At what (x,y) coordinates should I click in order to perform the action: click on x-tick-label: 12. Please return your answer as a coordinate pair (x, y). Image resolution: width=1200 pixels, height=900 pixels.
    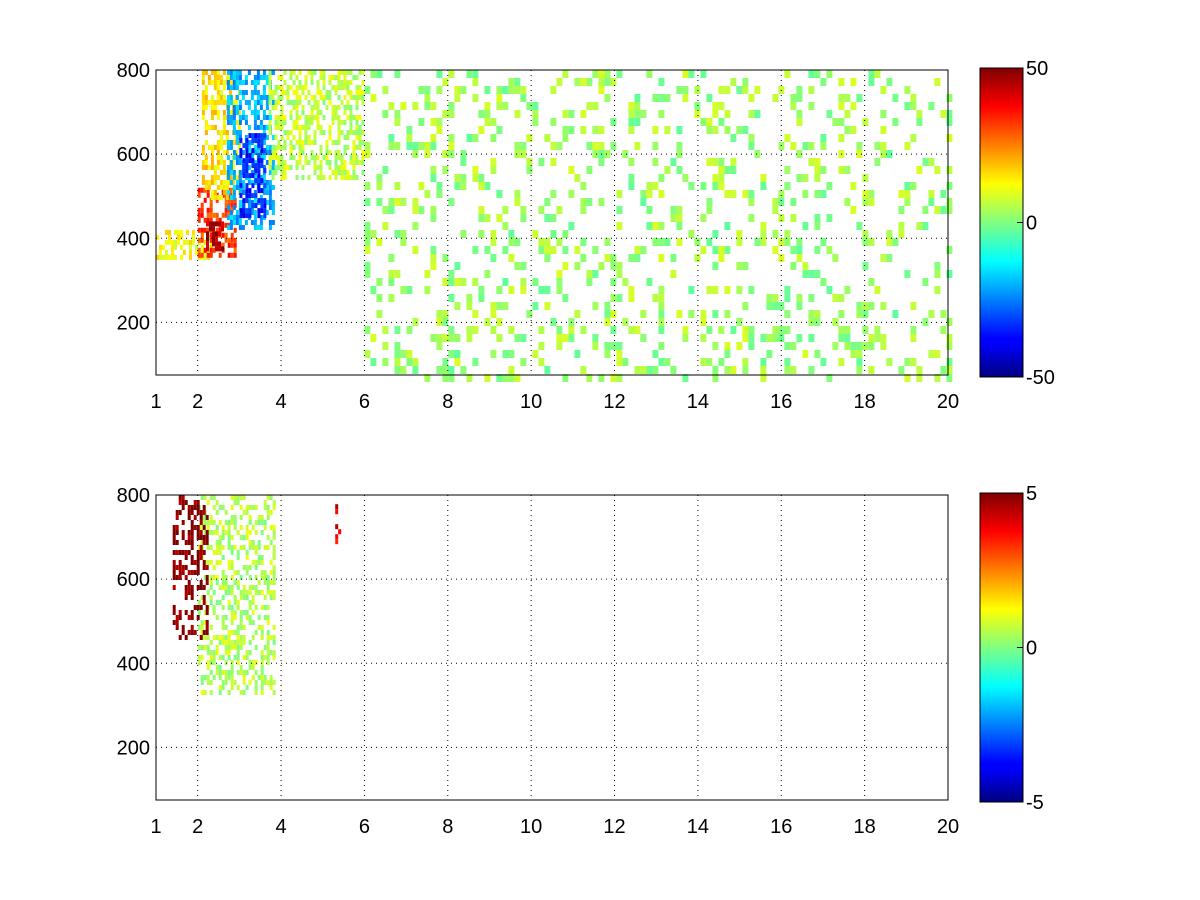
    Looking at the image, I should click on (614, 402).